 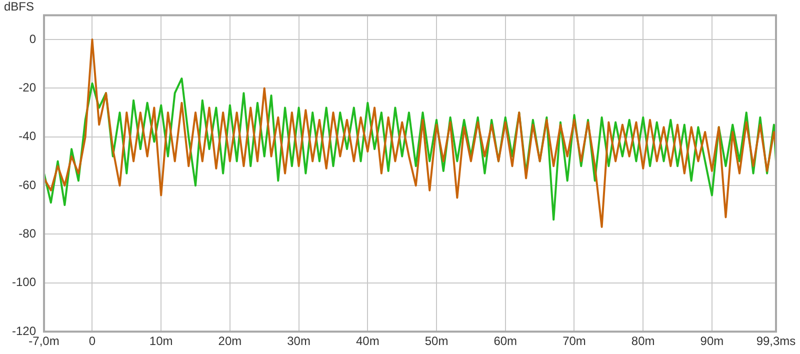 What do you see at coordinates (776, 341) in the screenshot?
I see `x-tick-label: 99,3ms` at bounding box center [776, 341].